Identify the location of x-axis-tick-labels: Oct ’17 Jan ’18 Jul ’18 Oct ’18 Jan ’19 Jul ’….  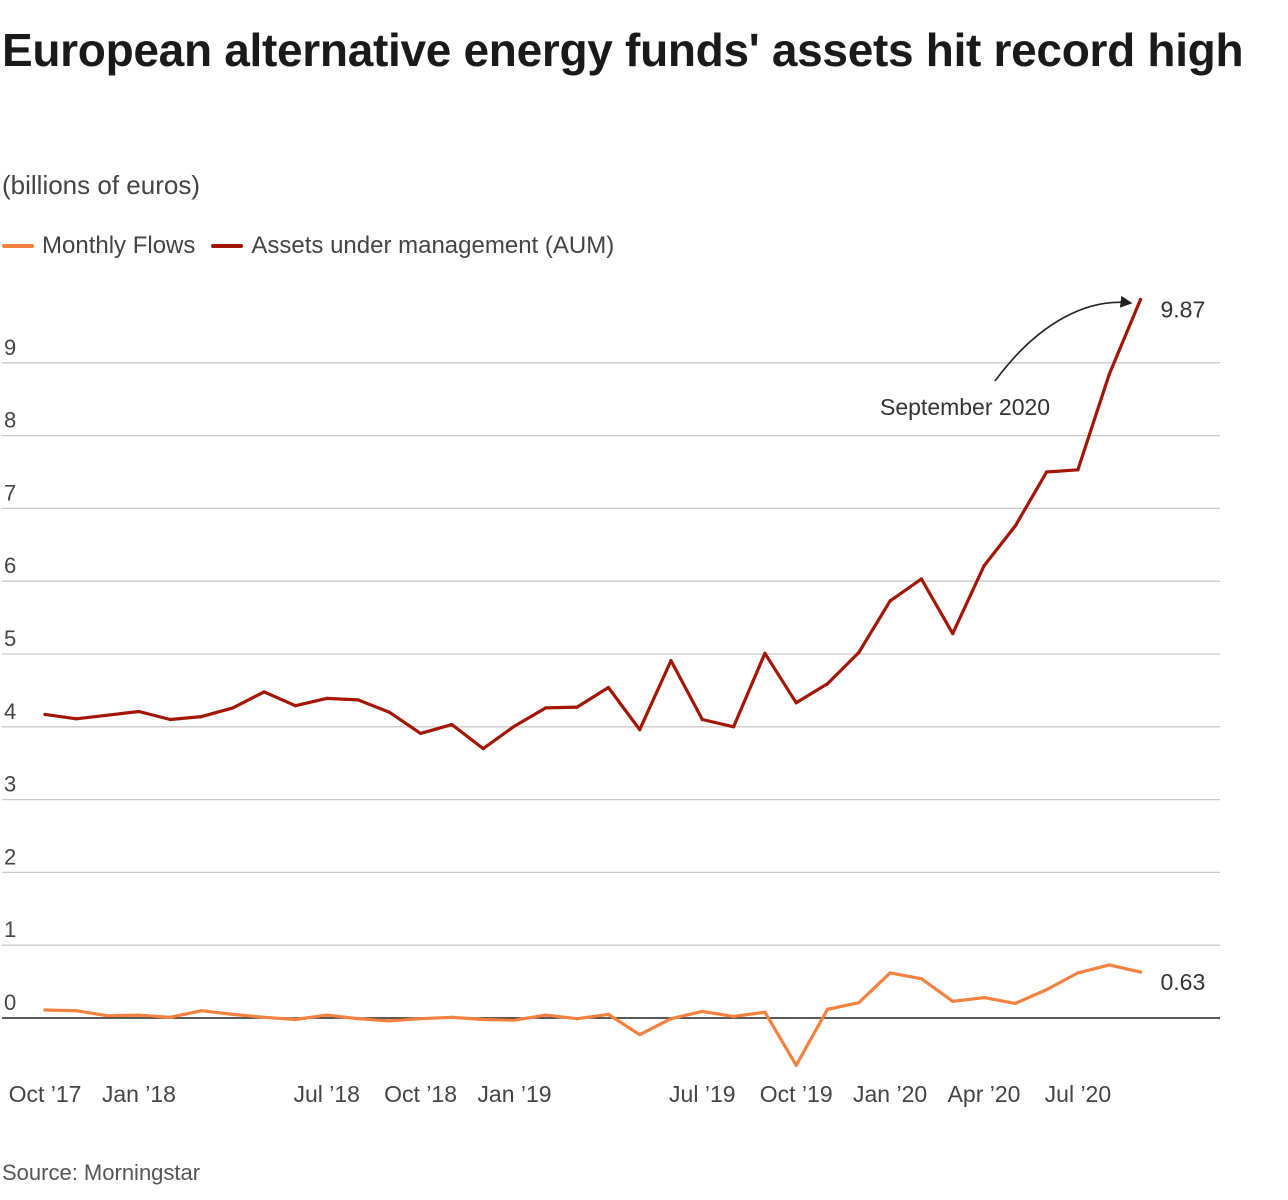
(560, 1094).